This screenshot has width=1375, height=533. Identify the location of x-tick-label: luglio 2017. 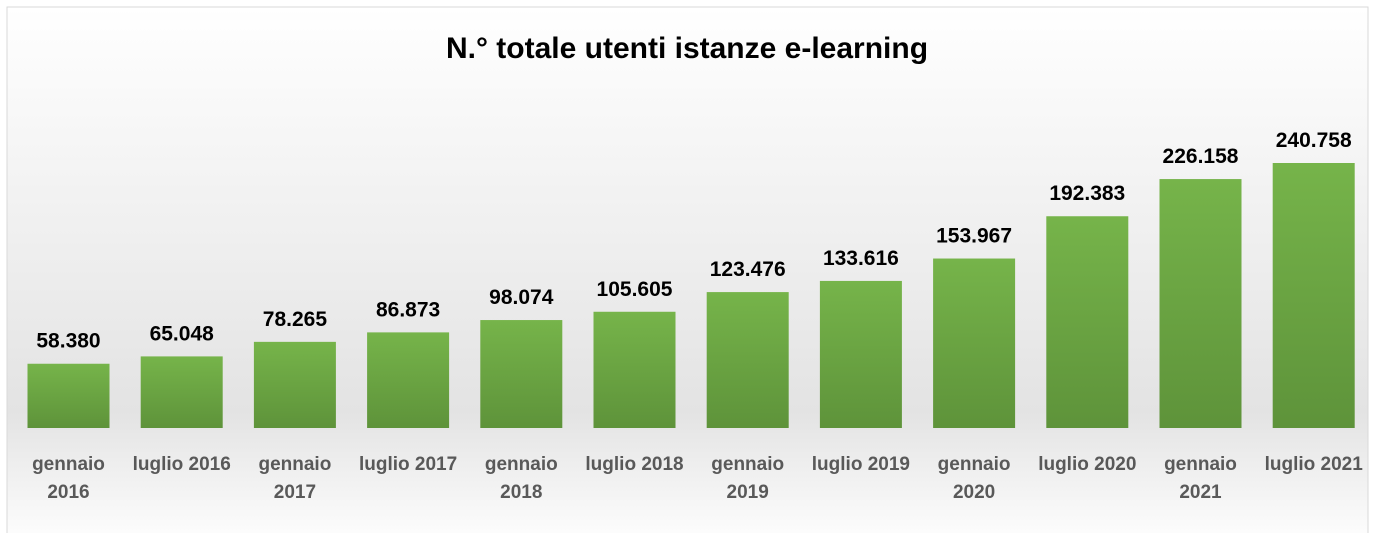
(408, 464).